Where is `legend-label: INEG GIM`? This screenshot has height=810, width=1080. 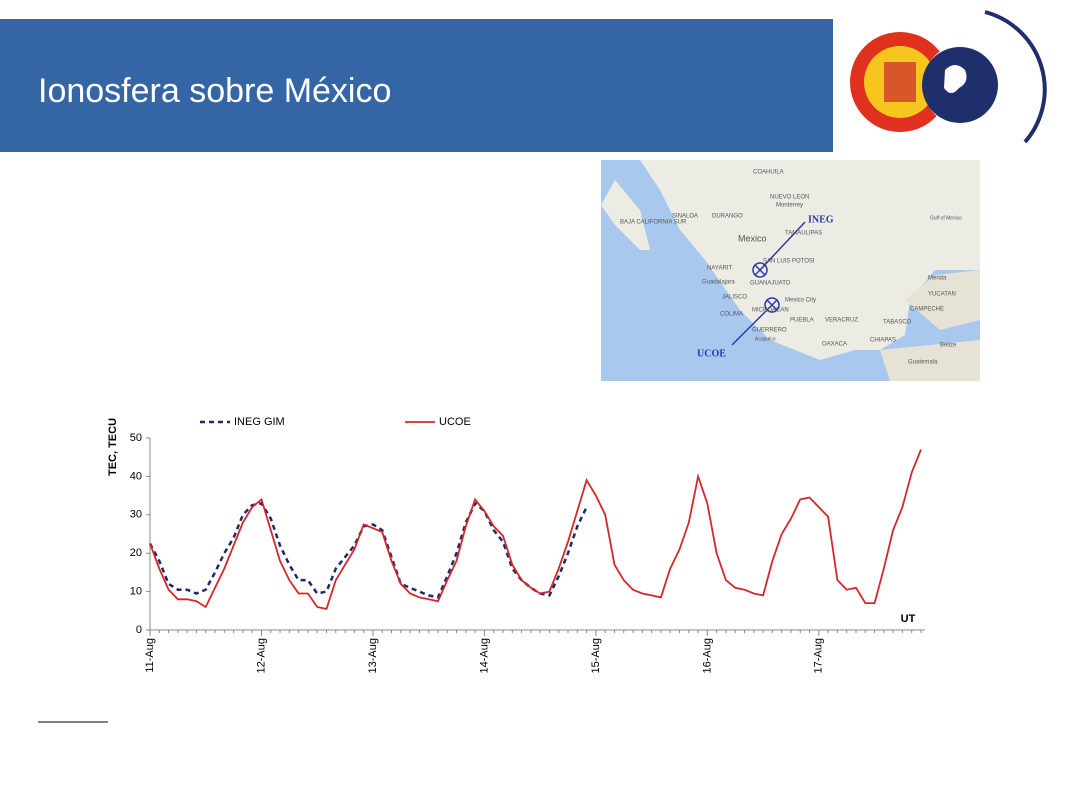
legend-label: INEG GIM is located at coordinates (259, 422).